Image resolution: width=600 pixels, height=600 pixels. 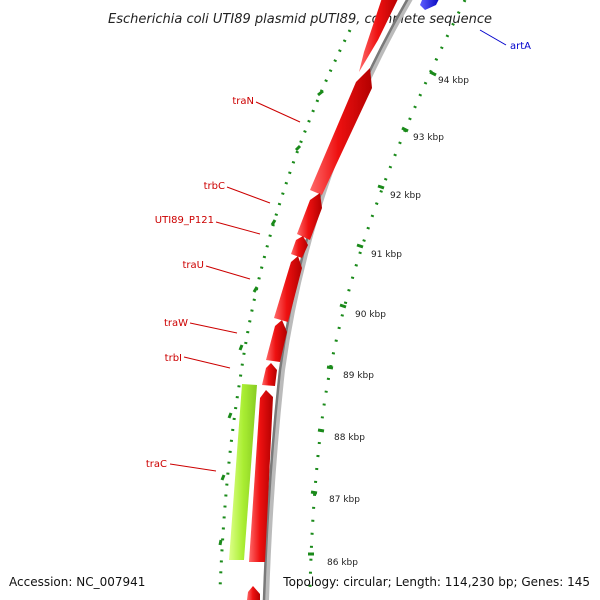 What do you see at coordinates (214, 186) in the screenshot?
I see `label-trbC: trbC` at bounding box center [214, 186].